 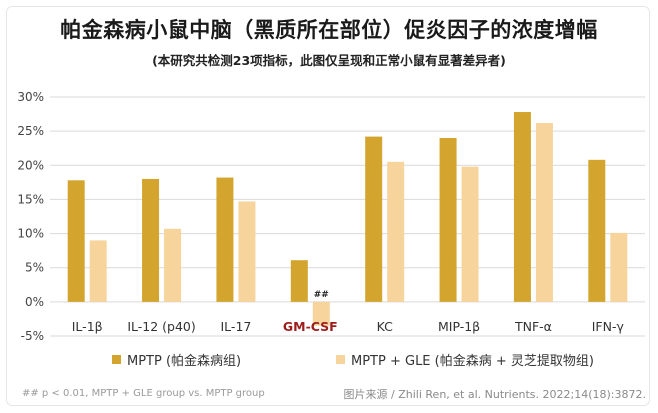 I want to click on x-tick-label: GM-CSF, so click(x=310, y=326).